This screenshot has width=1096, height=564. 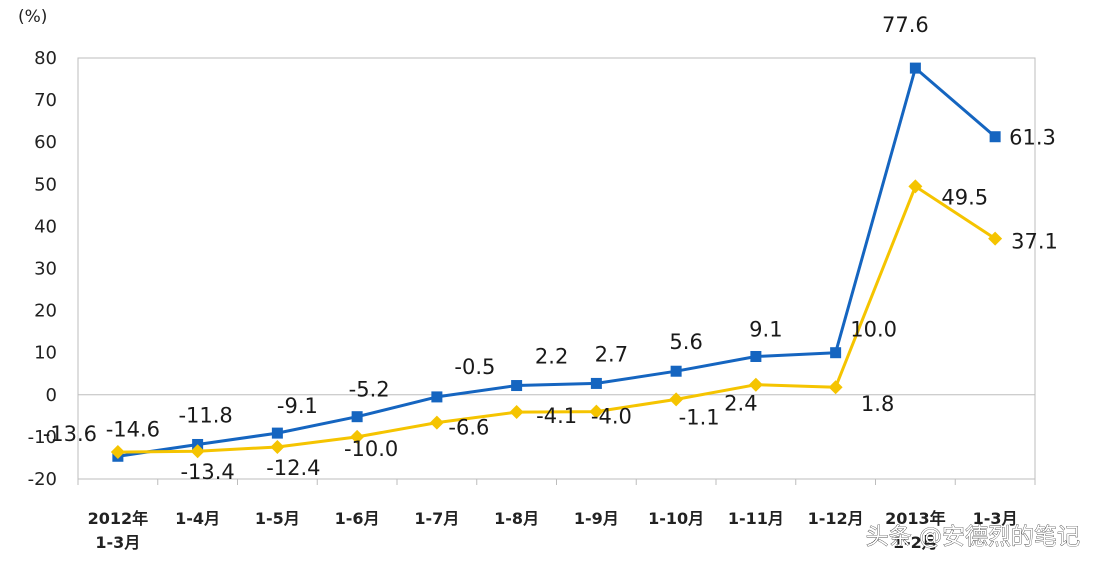 I want to click on data-label: -13.4, so click(x=207, y=472).